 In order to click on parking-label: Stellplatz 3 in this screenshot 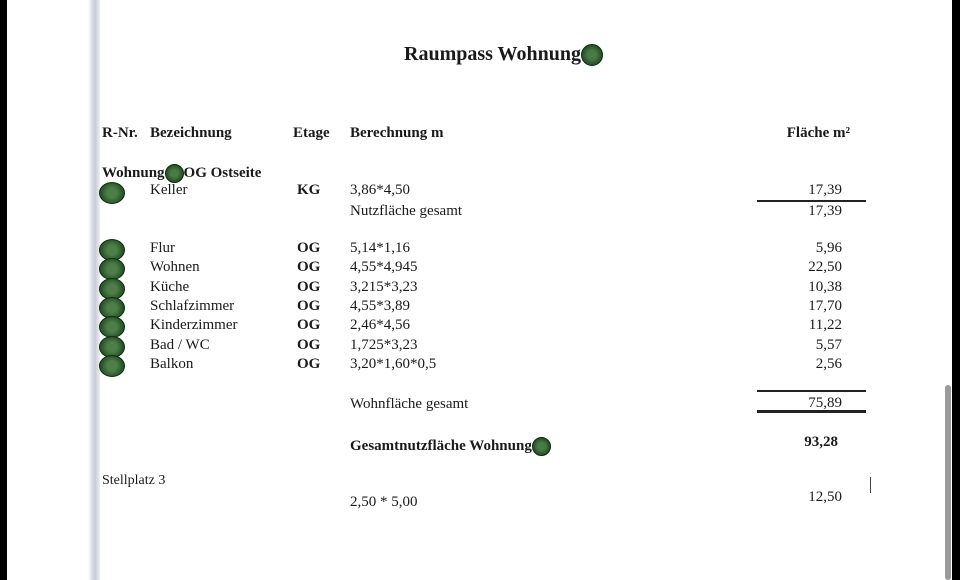, I will do `click(134, 480)`.